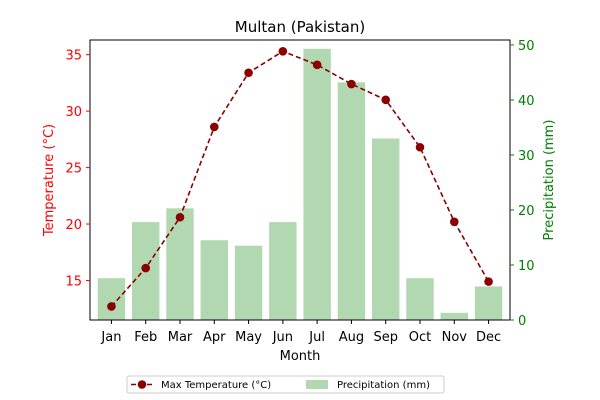  I want to click on precipitation-bar-mar, so click(180, 264).